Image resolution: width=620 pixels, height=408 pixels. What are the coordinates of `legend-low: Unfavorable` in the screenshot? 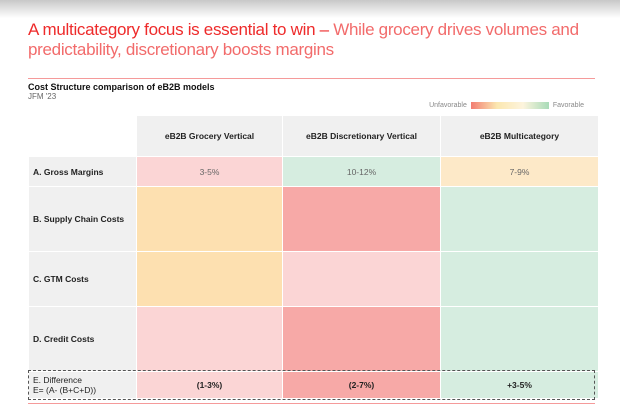 It's located at (448, 105).